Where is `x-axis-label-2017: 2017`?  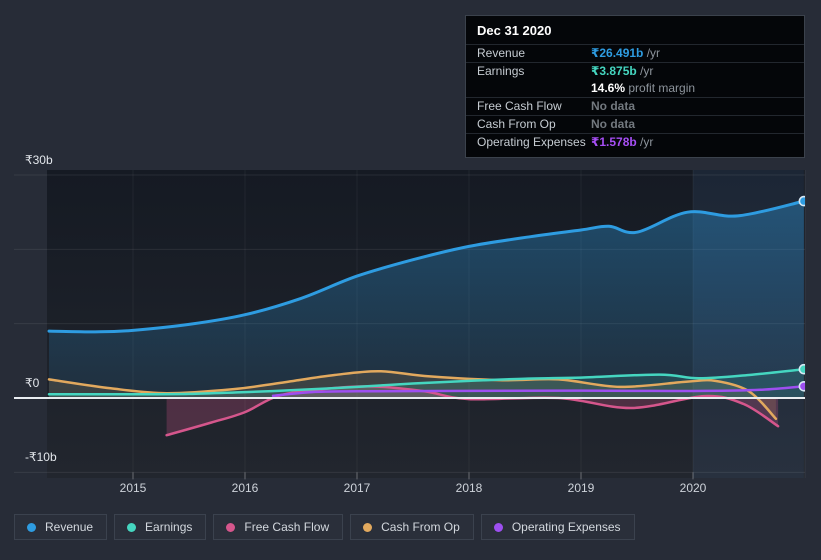
x-axis-label-2017: 2017 is located at coordinates (357, 488).